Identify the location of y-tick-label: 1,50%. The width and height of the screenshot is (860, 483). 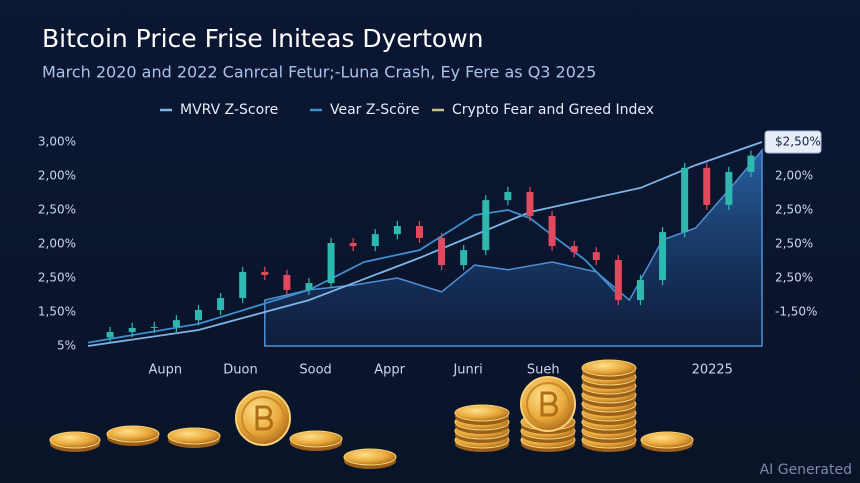
(57, 312).